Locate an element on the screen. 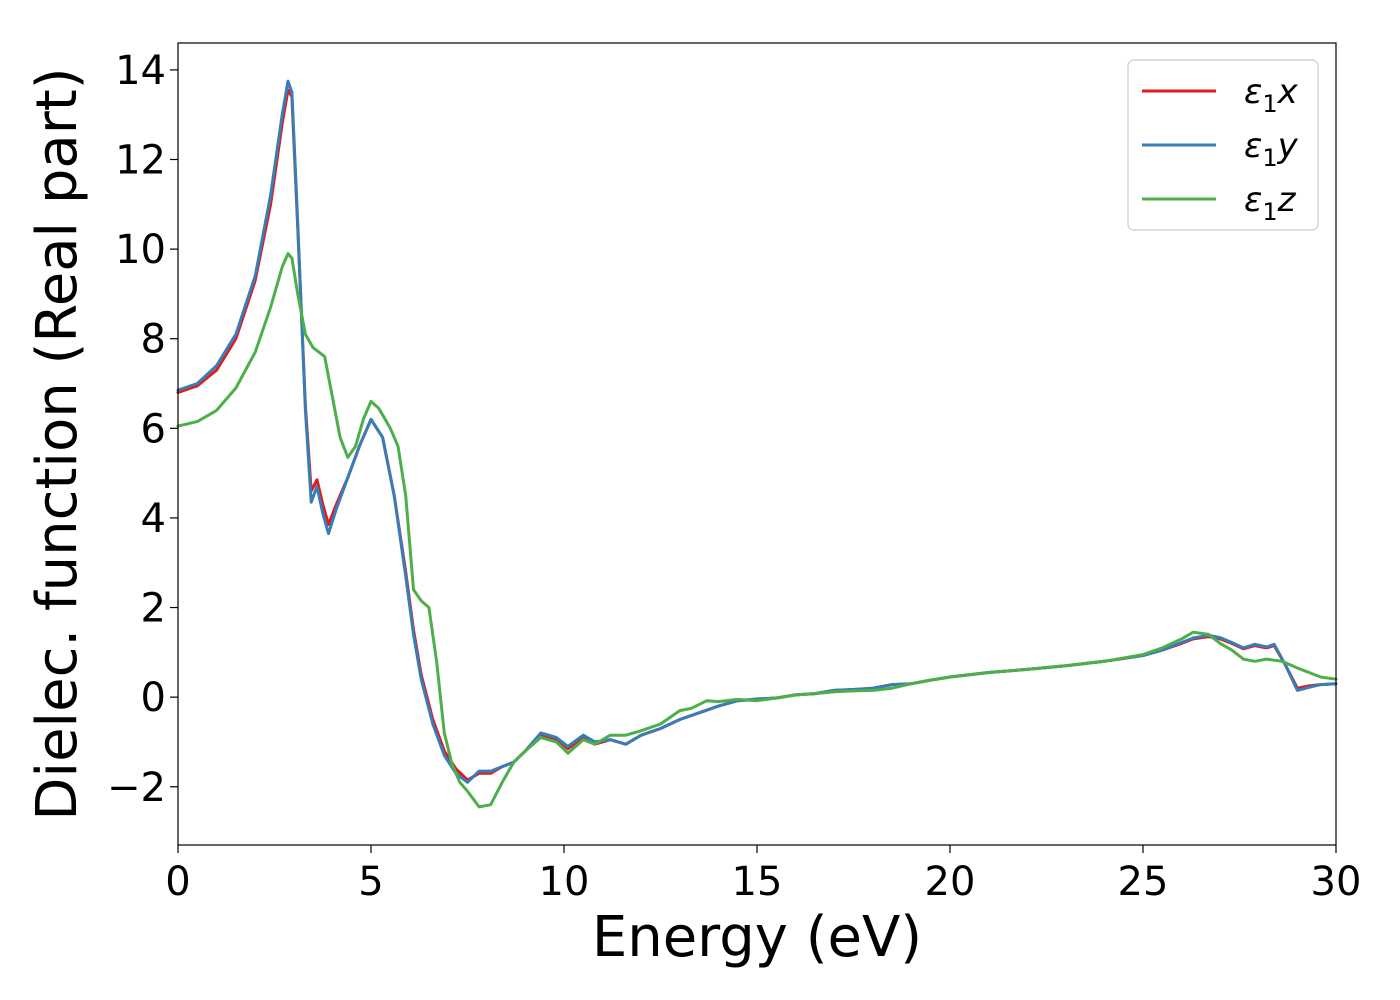 The image size is (1400, 1000). y-tick-label: 0 is located at coordinates (153, 698).